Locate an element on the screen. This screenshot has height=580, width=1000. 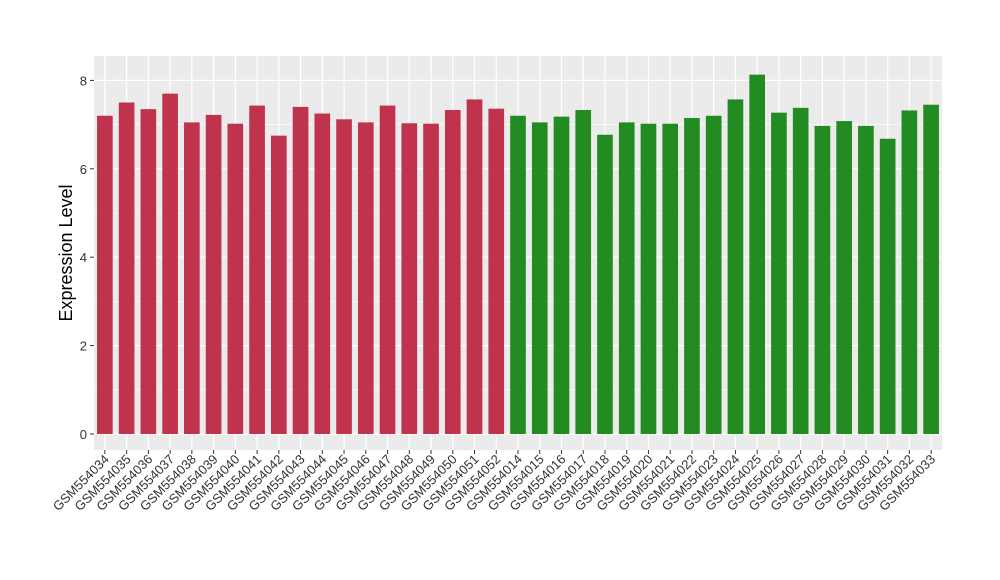
y-tick-label: 8 is located at coordinates (83, 80).